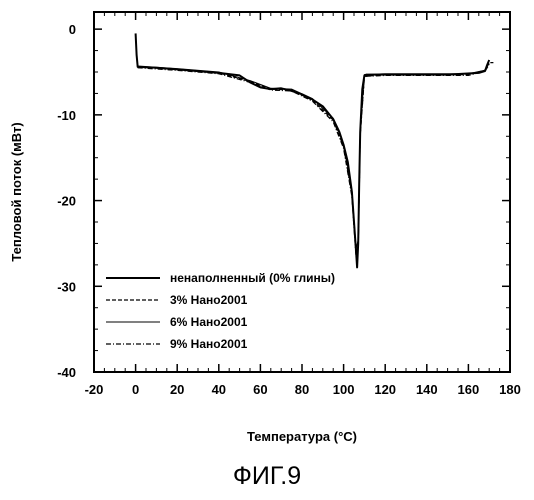 The width and height of the screenshot is (534, 500). Describe the element at coordinates (66, 372) in the screenshot. I see `y-tick-label: -40` at that location.